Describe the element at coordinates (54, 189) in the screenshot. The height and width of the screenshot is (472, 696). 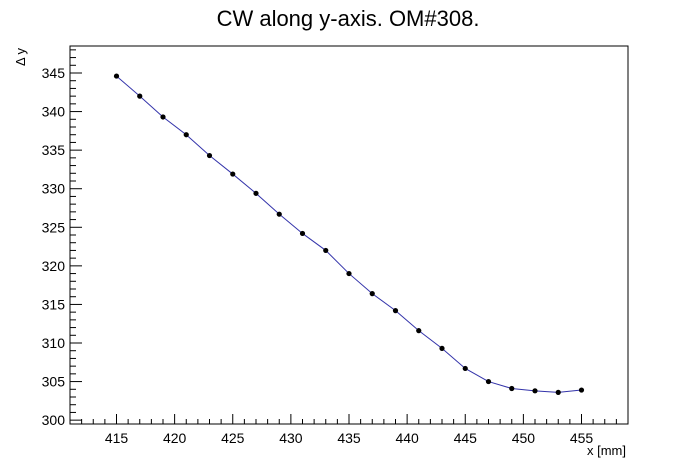
I see `y-tick-label: 330` at that location.